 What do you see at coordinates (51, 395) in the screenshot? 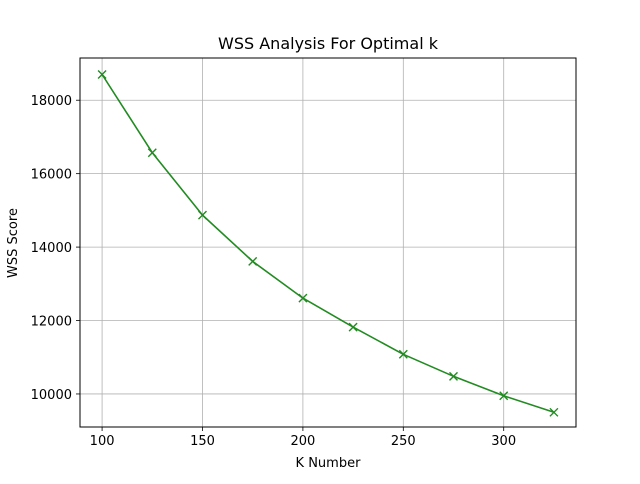
I see `y-tick-label: 10000` at bounding box center [51, 395].